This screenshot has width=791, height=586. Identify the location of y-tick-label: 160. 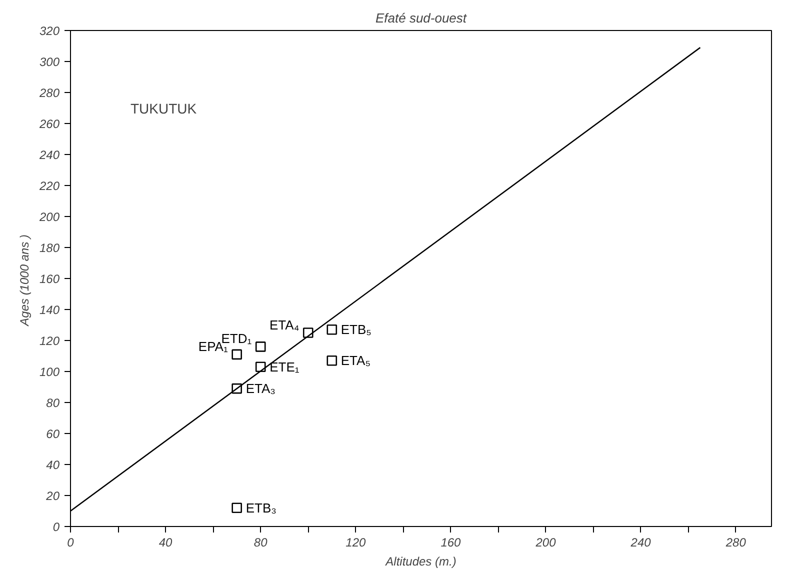
(49, 279).